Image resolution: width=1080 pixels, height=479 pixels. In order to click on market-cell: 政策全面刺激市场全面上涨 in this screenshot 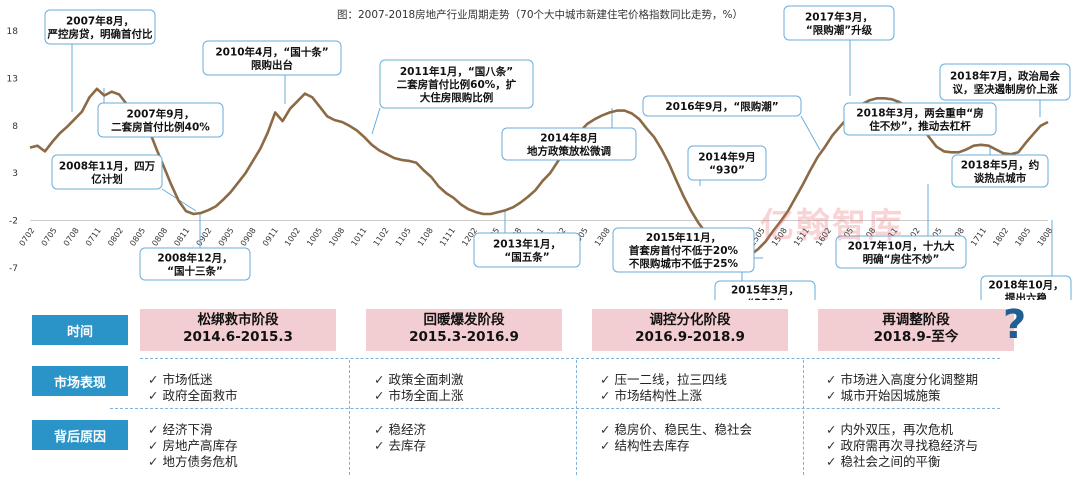, I will do `click(476, 388)`.